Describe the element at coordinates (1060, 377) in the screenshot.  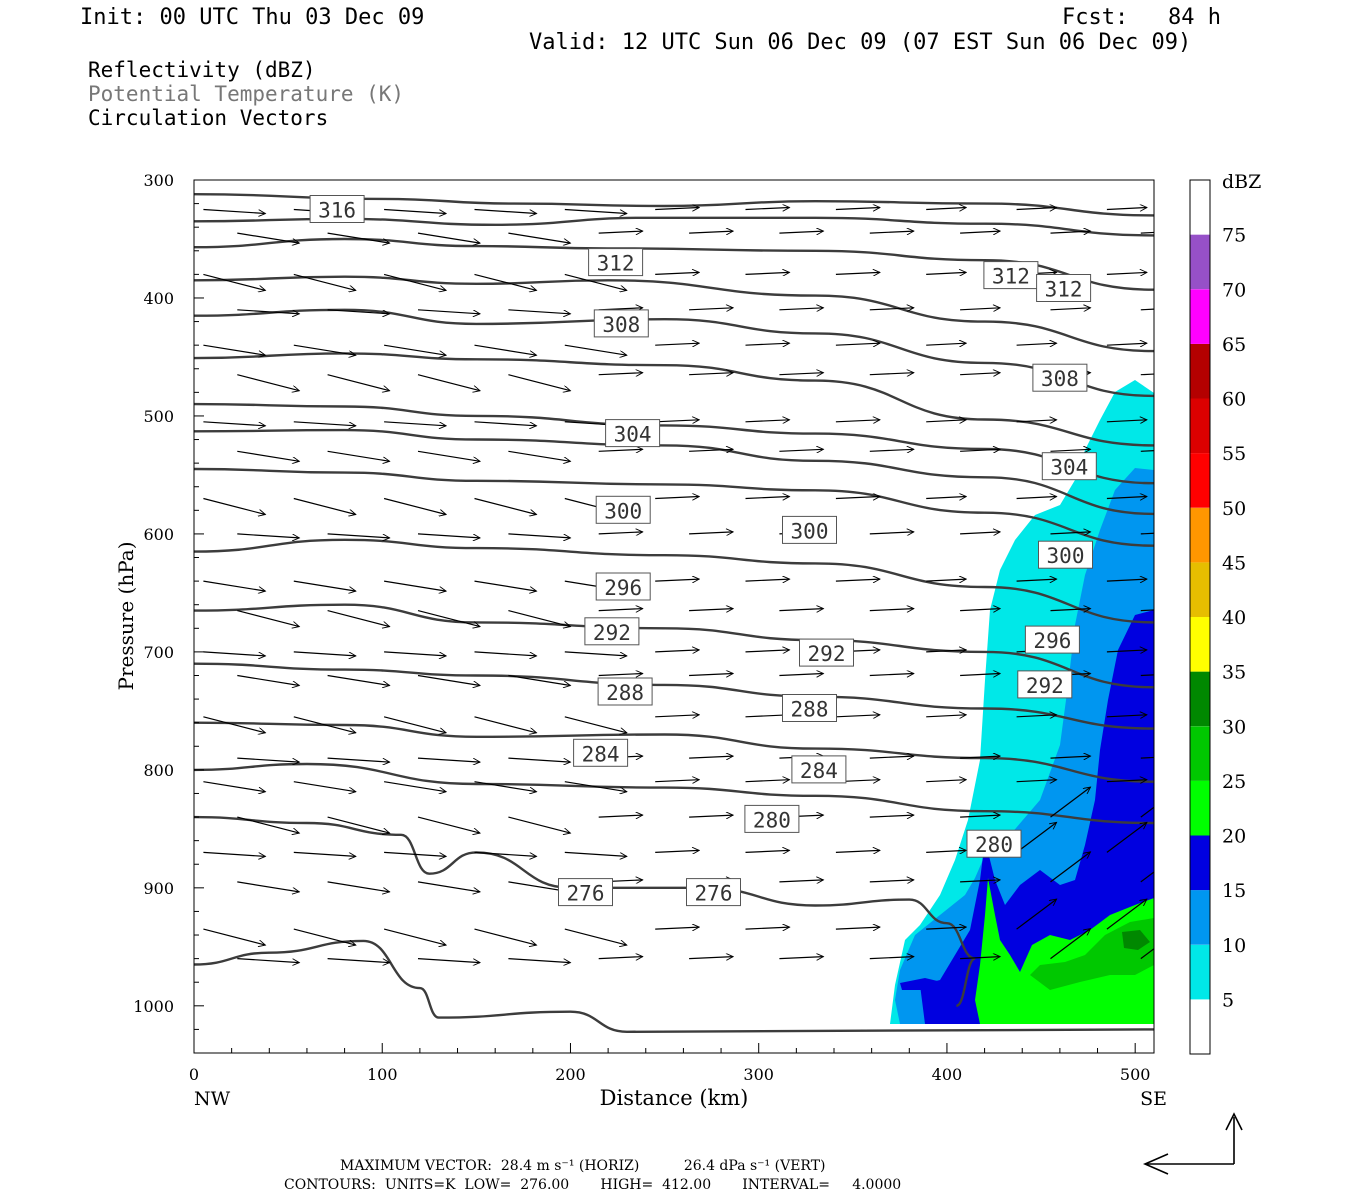
I see `contour-label: 308` at that location.